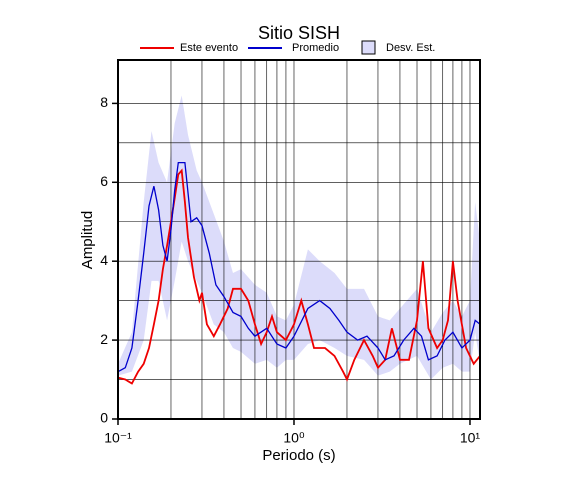 The image size is (586, 480). I want to click on y-tick-label: 2, so click(104, 339).